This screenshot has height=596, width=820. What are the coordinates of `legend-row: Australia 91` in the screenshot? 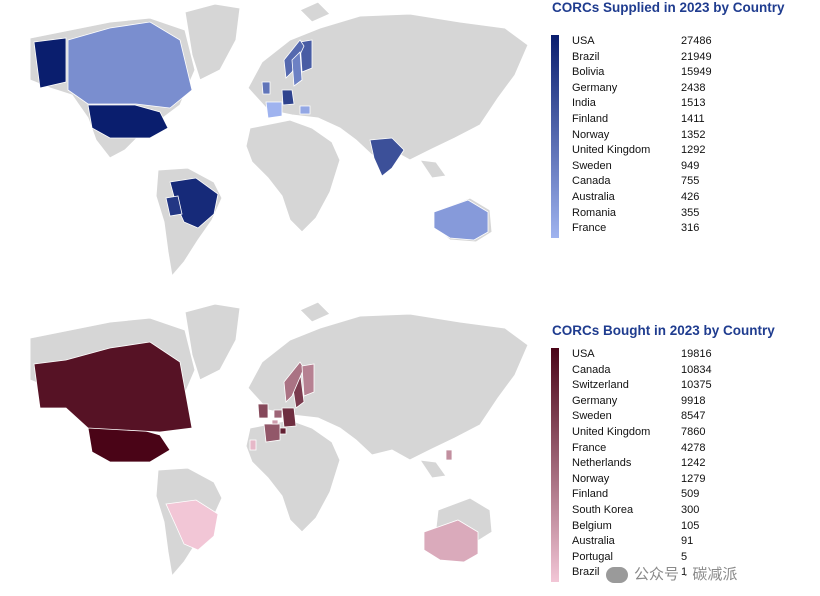 It's located at (672, 541).